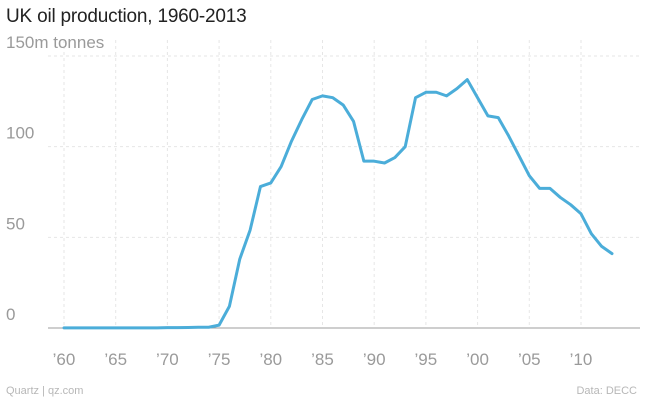 The width and height of the screenshot is (645, 402). Describe the element at coordinates (10, 314) in the screenshot. I see `y-tick-label: 0` at that location.